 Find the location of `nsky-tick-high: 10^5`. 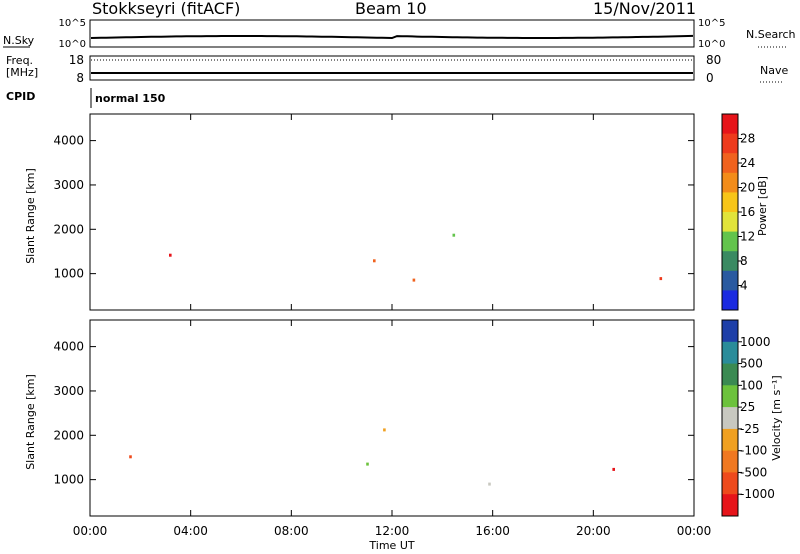

nsky-tick-high: 10^5 is located at coordinates (72, 23).